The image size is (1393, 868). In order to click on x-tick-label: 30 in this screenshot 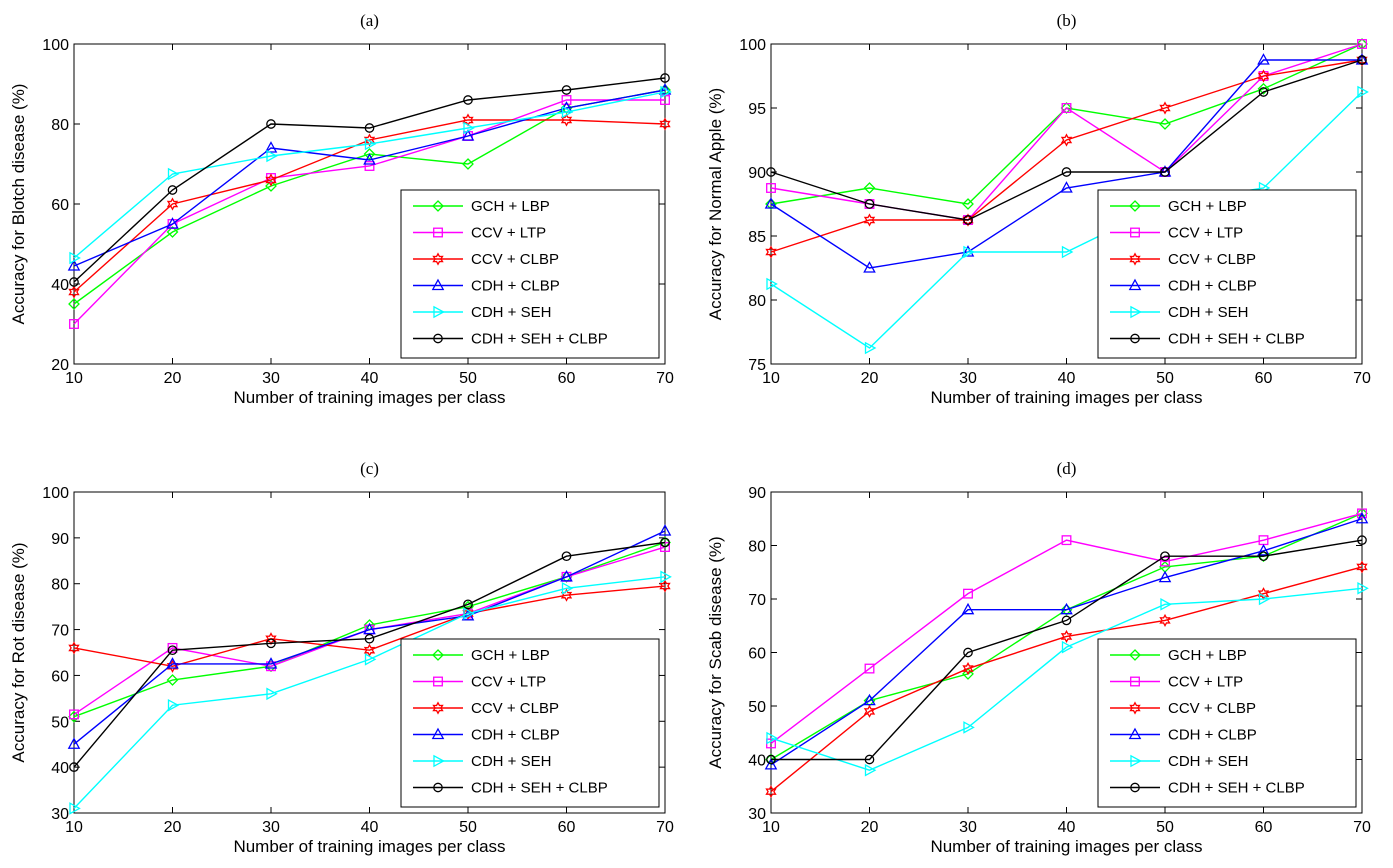, I will do `click(968, 378)`.